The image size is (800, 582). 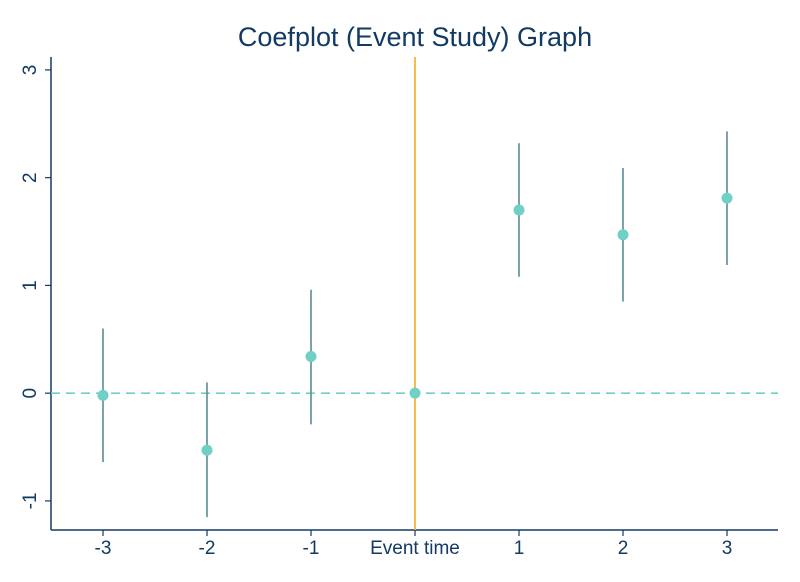 What do you see at coordinates (30, 393) in the screenshot?
I see `y-tick-label: 0` at bounding box center [30, 393].